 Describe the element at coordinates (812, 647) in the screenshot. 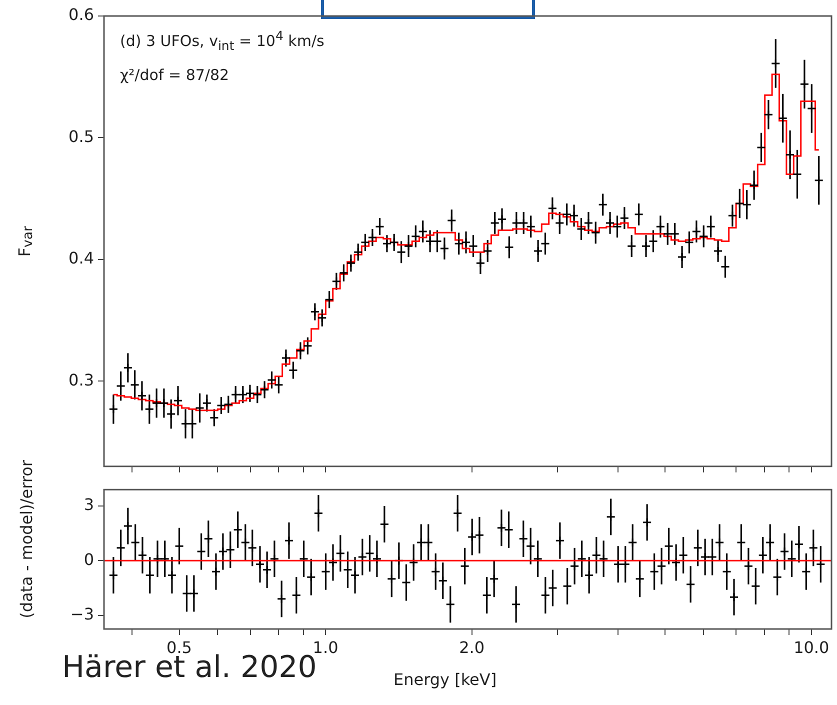

I see `x-tick-label: 10.0` at that location.